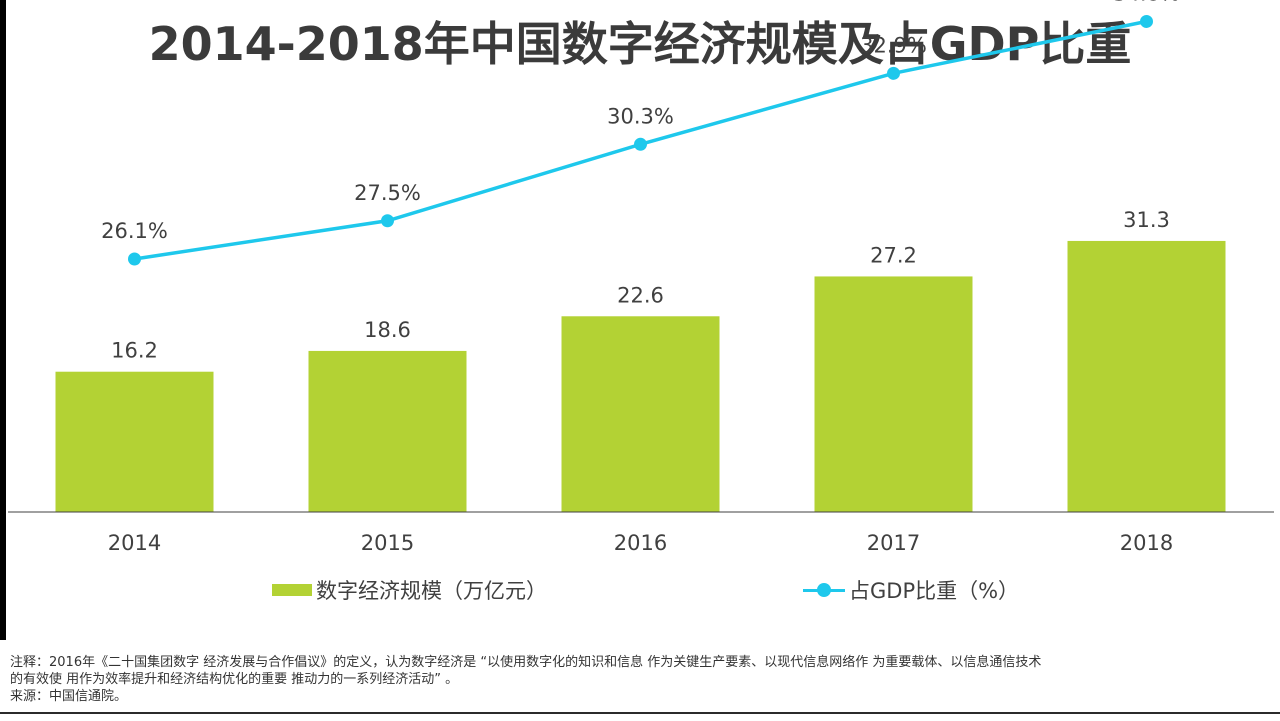  I want to click on source-line: 来源：中国信通院。, so click(69, 696).